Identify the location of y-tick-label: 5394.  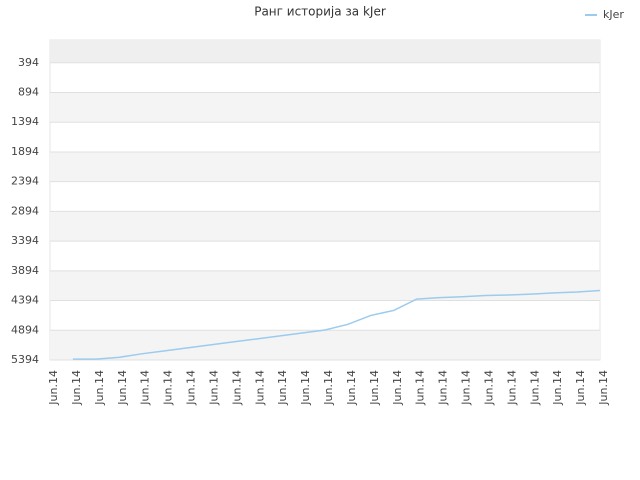
(25, 359).